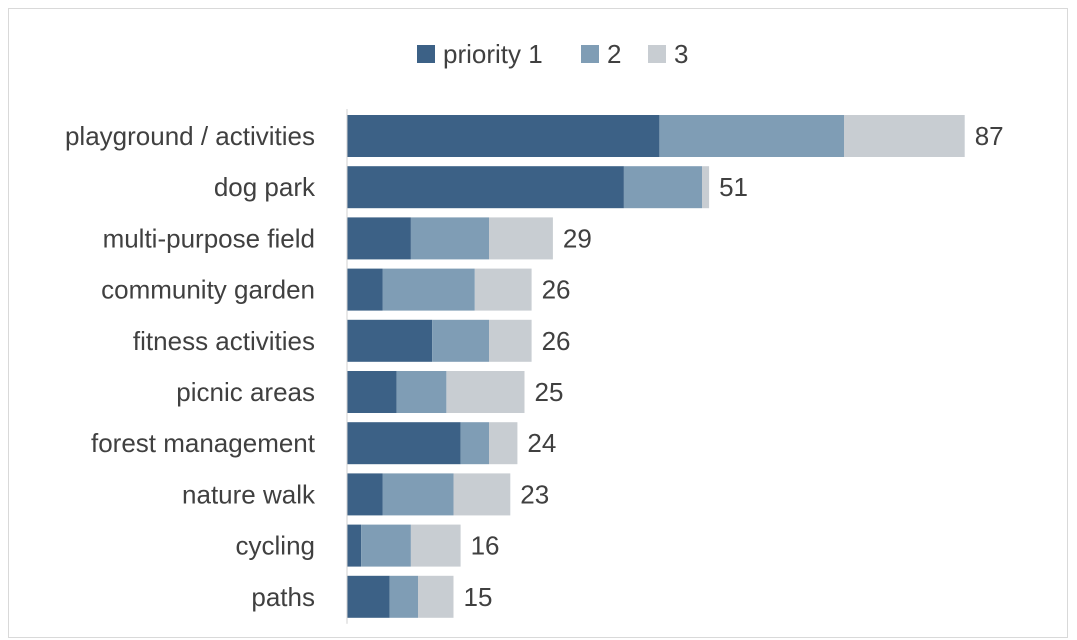 Image resolution: width=1077 pixels, height=640 pixels. What do you see at coordinates (989, 136) in the screenshot?
I see `value-label: 87` at bounding box center [989, 136].